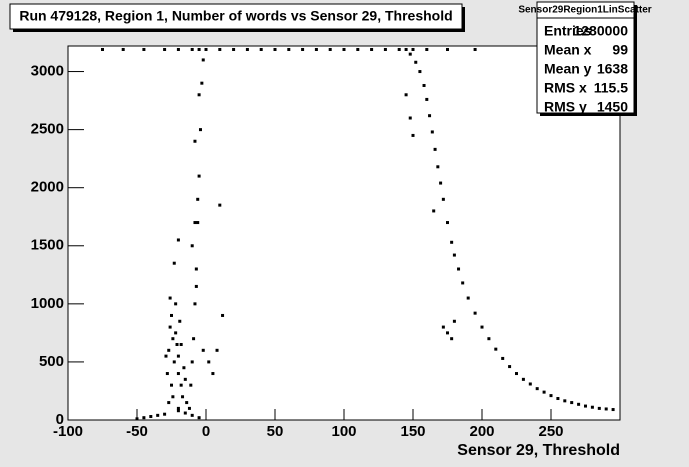 This screenshot has height=467, width=689. I want to click on y-tick-label: 1500, so click(47, 245).